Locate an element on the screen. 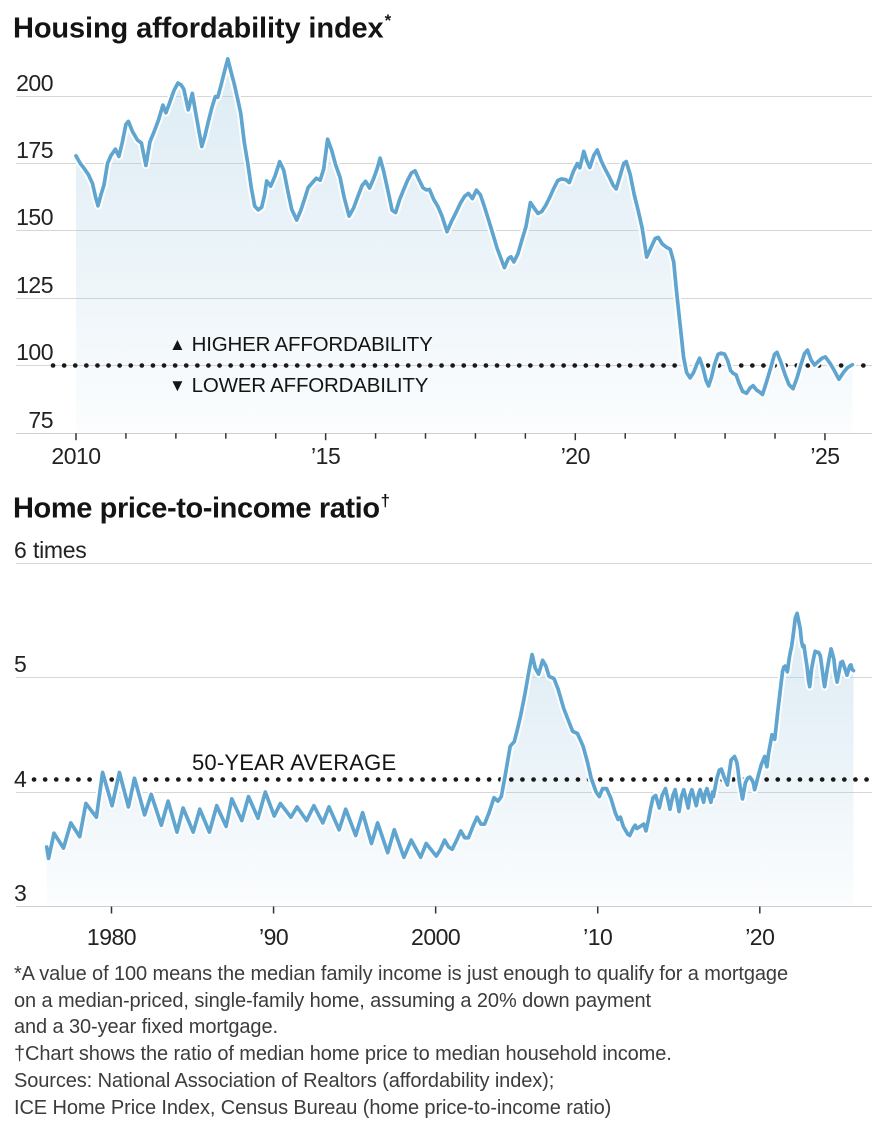  up-triangle-icon: ▲ is located at coordinates (177, 344).